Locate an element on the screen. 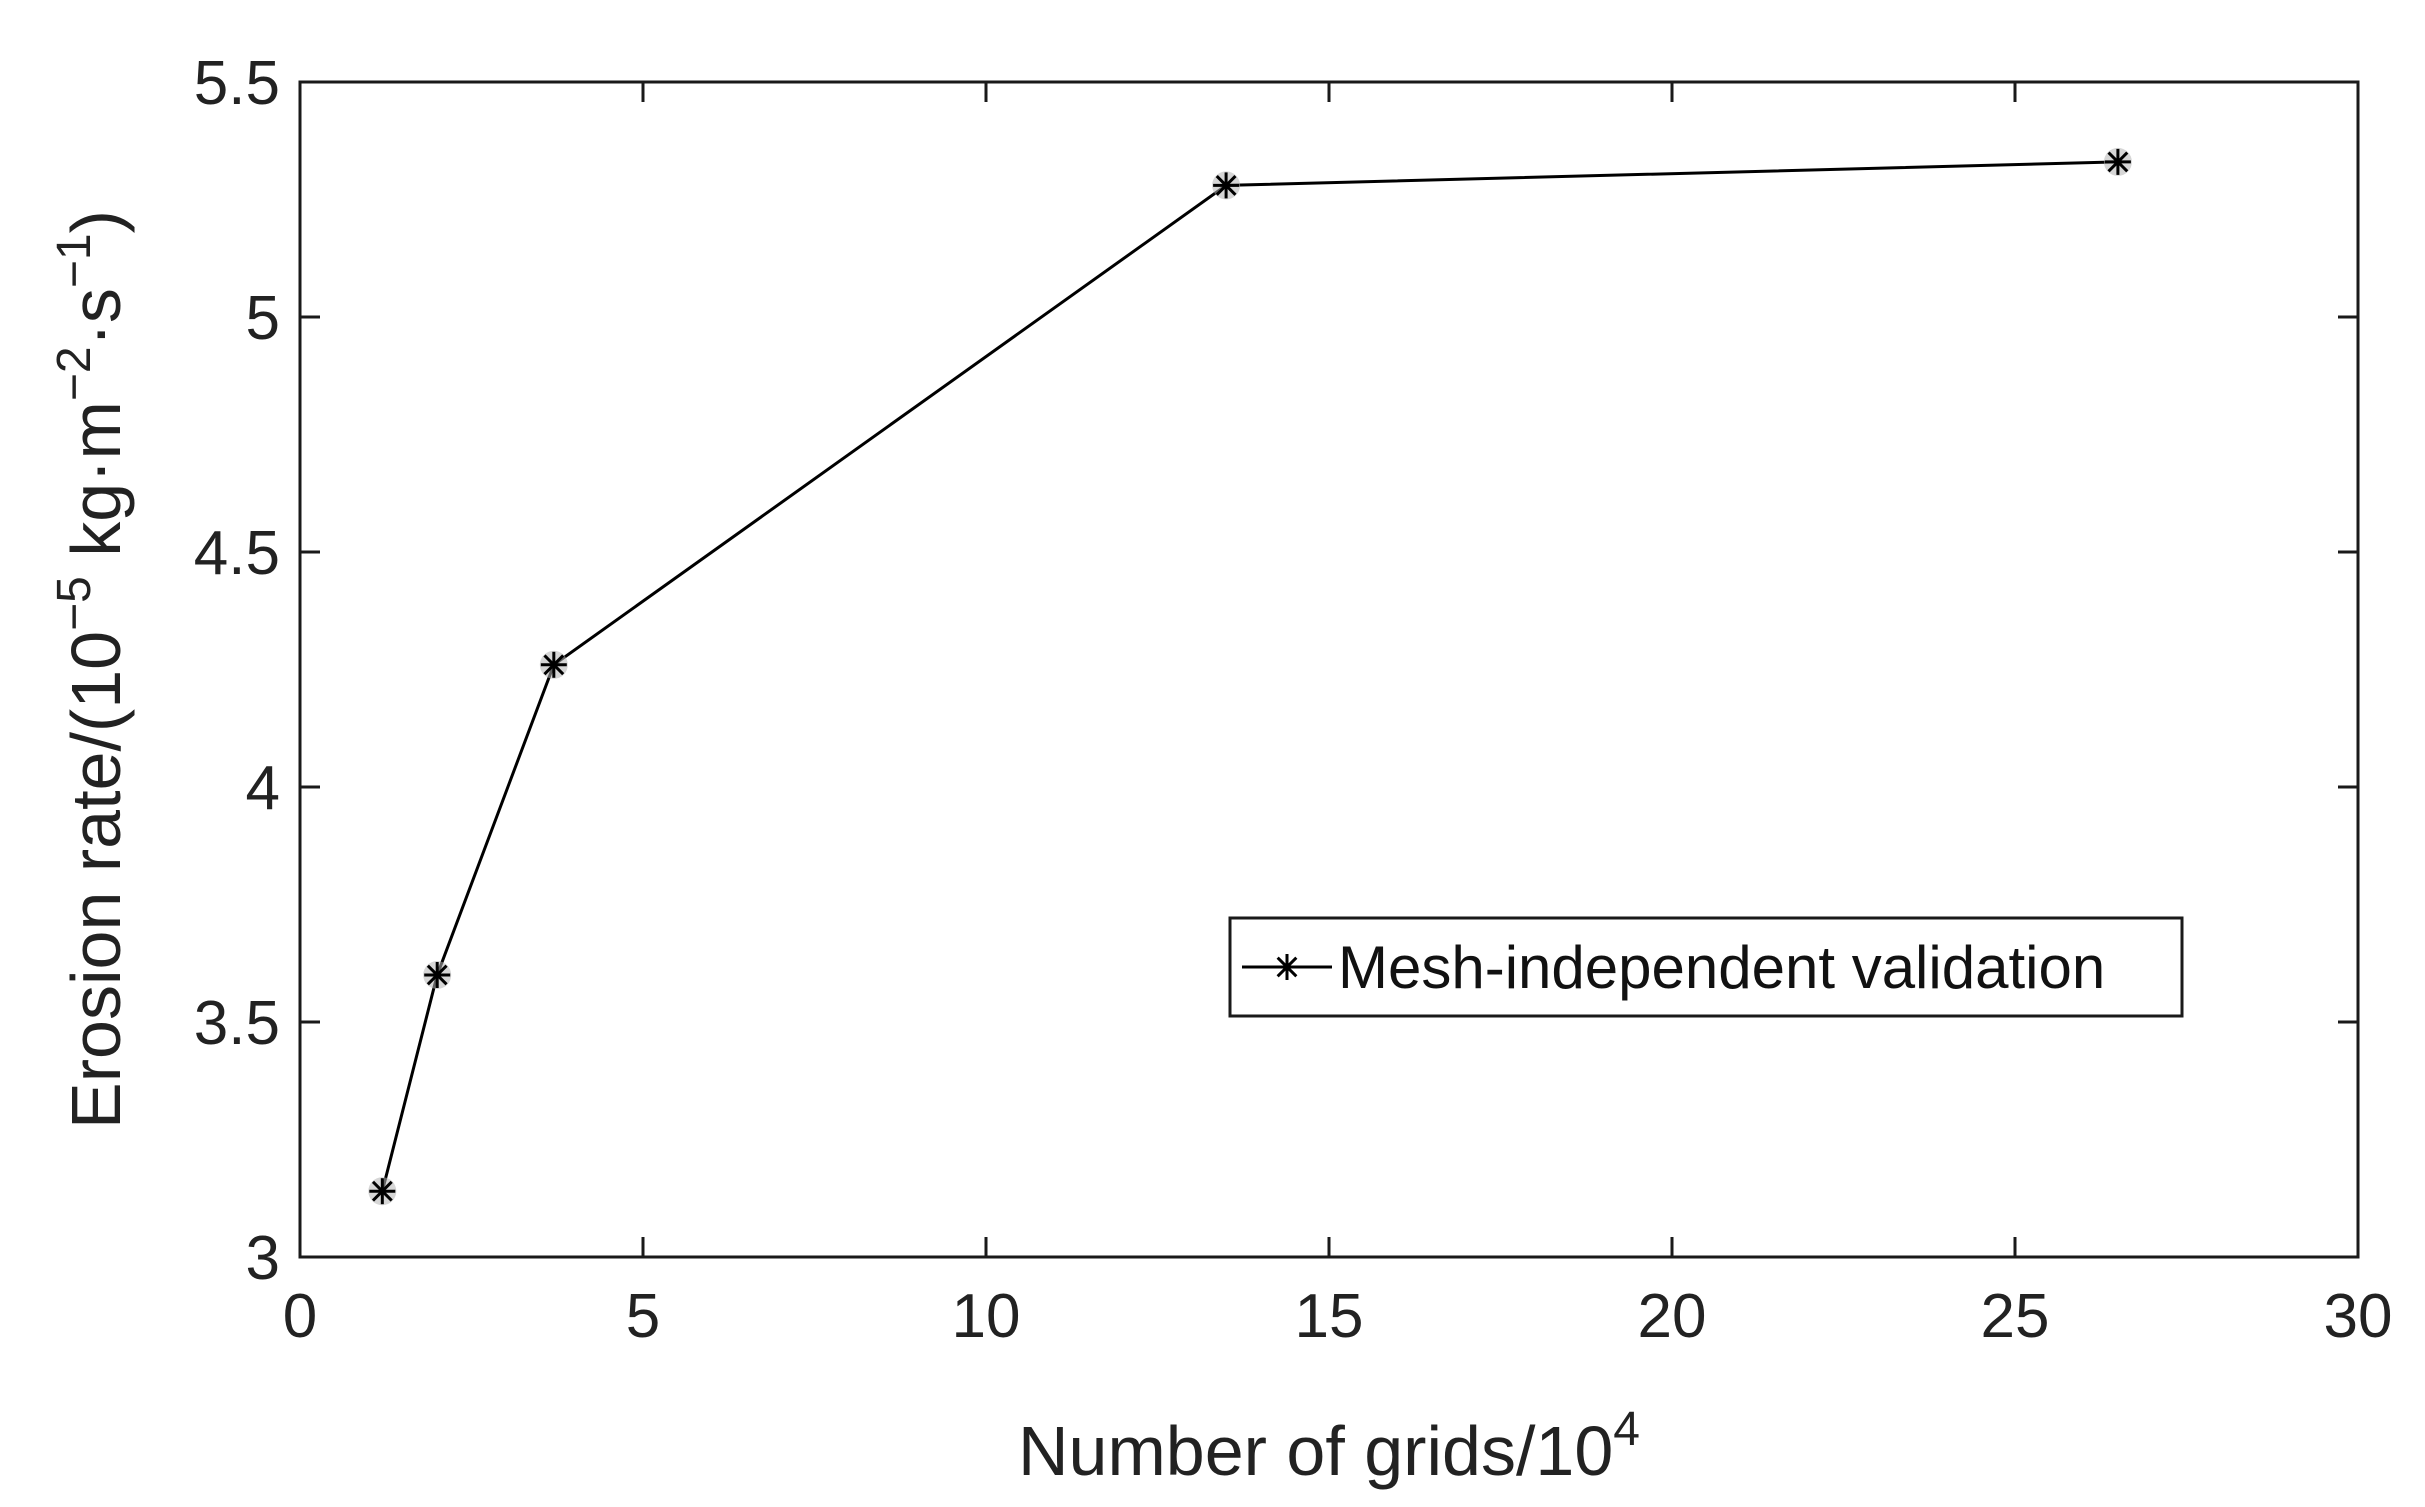 This screenshot has height=1507, width=2425. y-axis-title-part: ·s is located at coordinates (96, 317).